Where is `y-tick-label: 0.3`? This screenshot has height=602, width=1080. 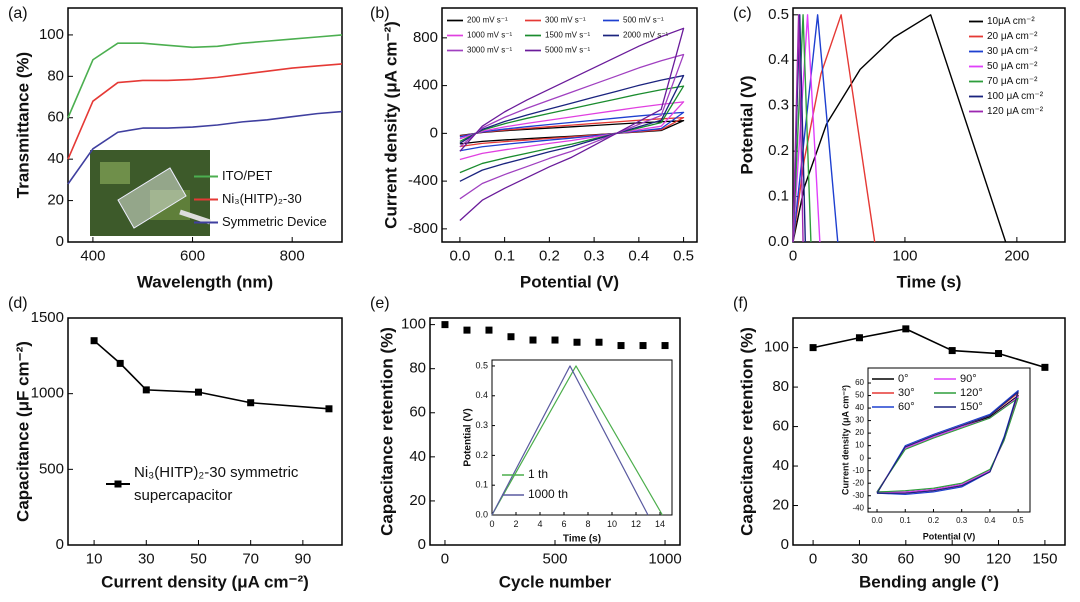 y-tick-label: 0.3 is located at coordinates (778, 105).